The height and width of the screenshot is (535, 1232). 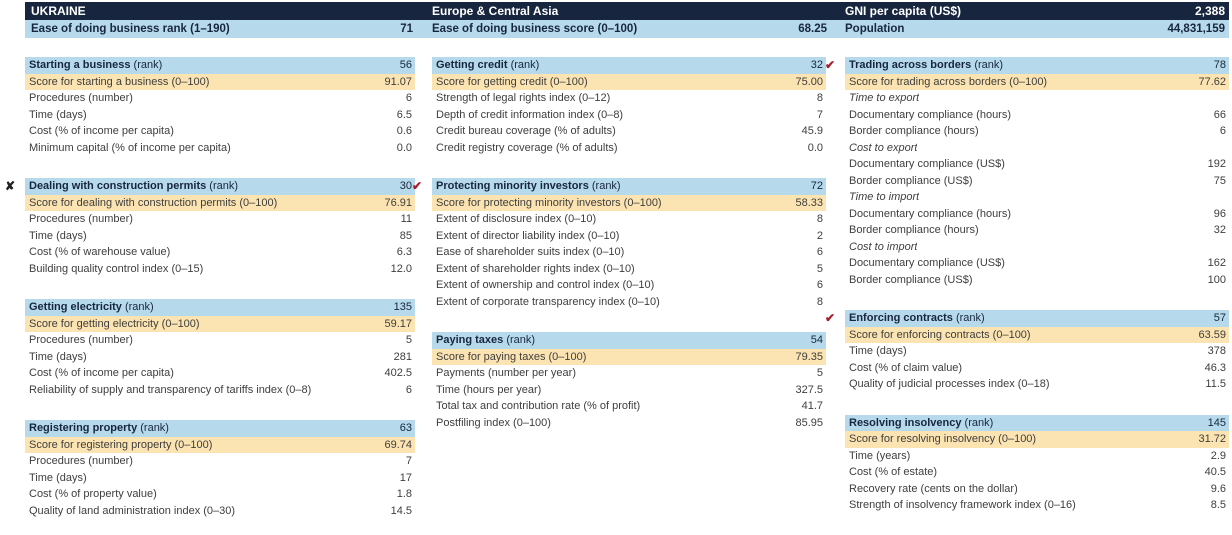 What do you see at coordinates (1037, 368) in the screenshot?
I see `detail-row: Cost (% of claim value) 46.3` at bounding box center [1037, 368].